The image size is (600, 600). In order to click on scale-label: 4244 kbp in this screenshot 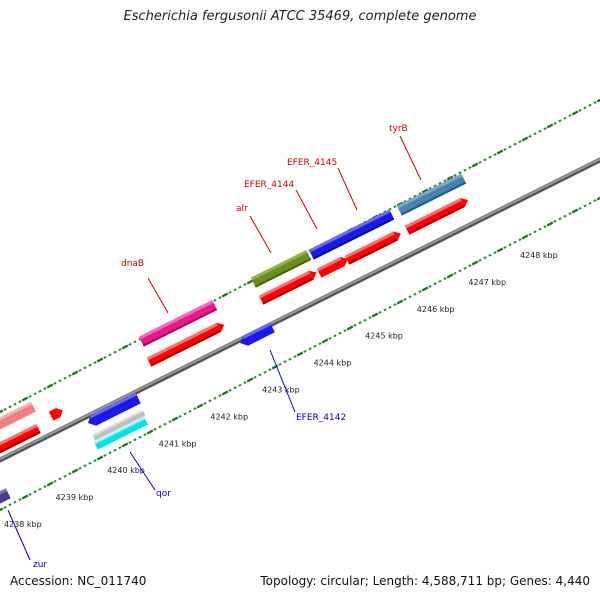, I will do `click(333, 363)`.